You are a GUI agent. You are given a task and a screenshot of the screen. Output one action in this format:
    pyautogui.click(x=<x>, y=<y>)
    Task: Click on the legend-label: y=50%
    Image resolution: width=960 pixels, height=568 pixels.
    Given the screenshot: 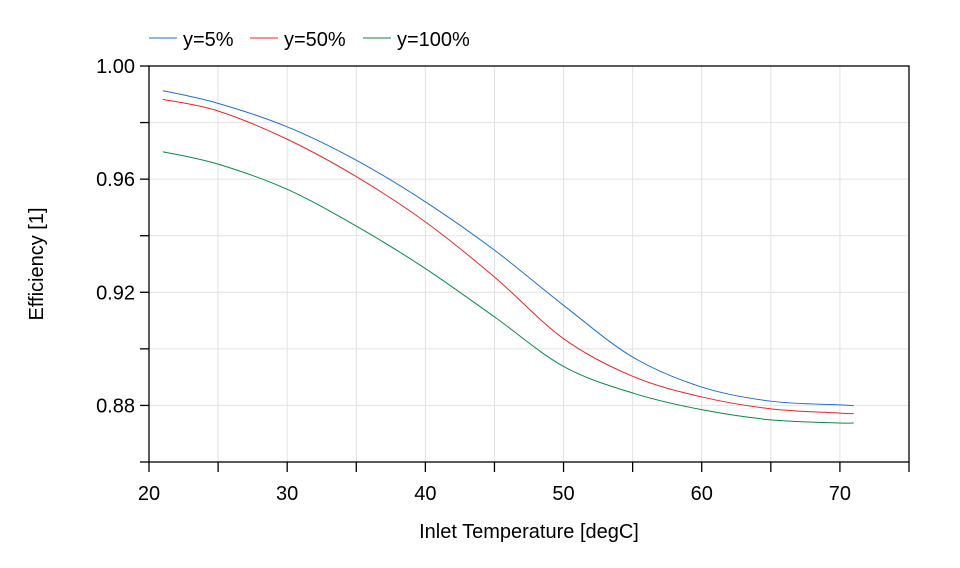 What is the action you would take?
    pyautogui.click(x=315, y=40)
    